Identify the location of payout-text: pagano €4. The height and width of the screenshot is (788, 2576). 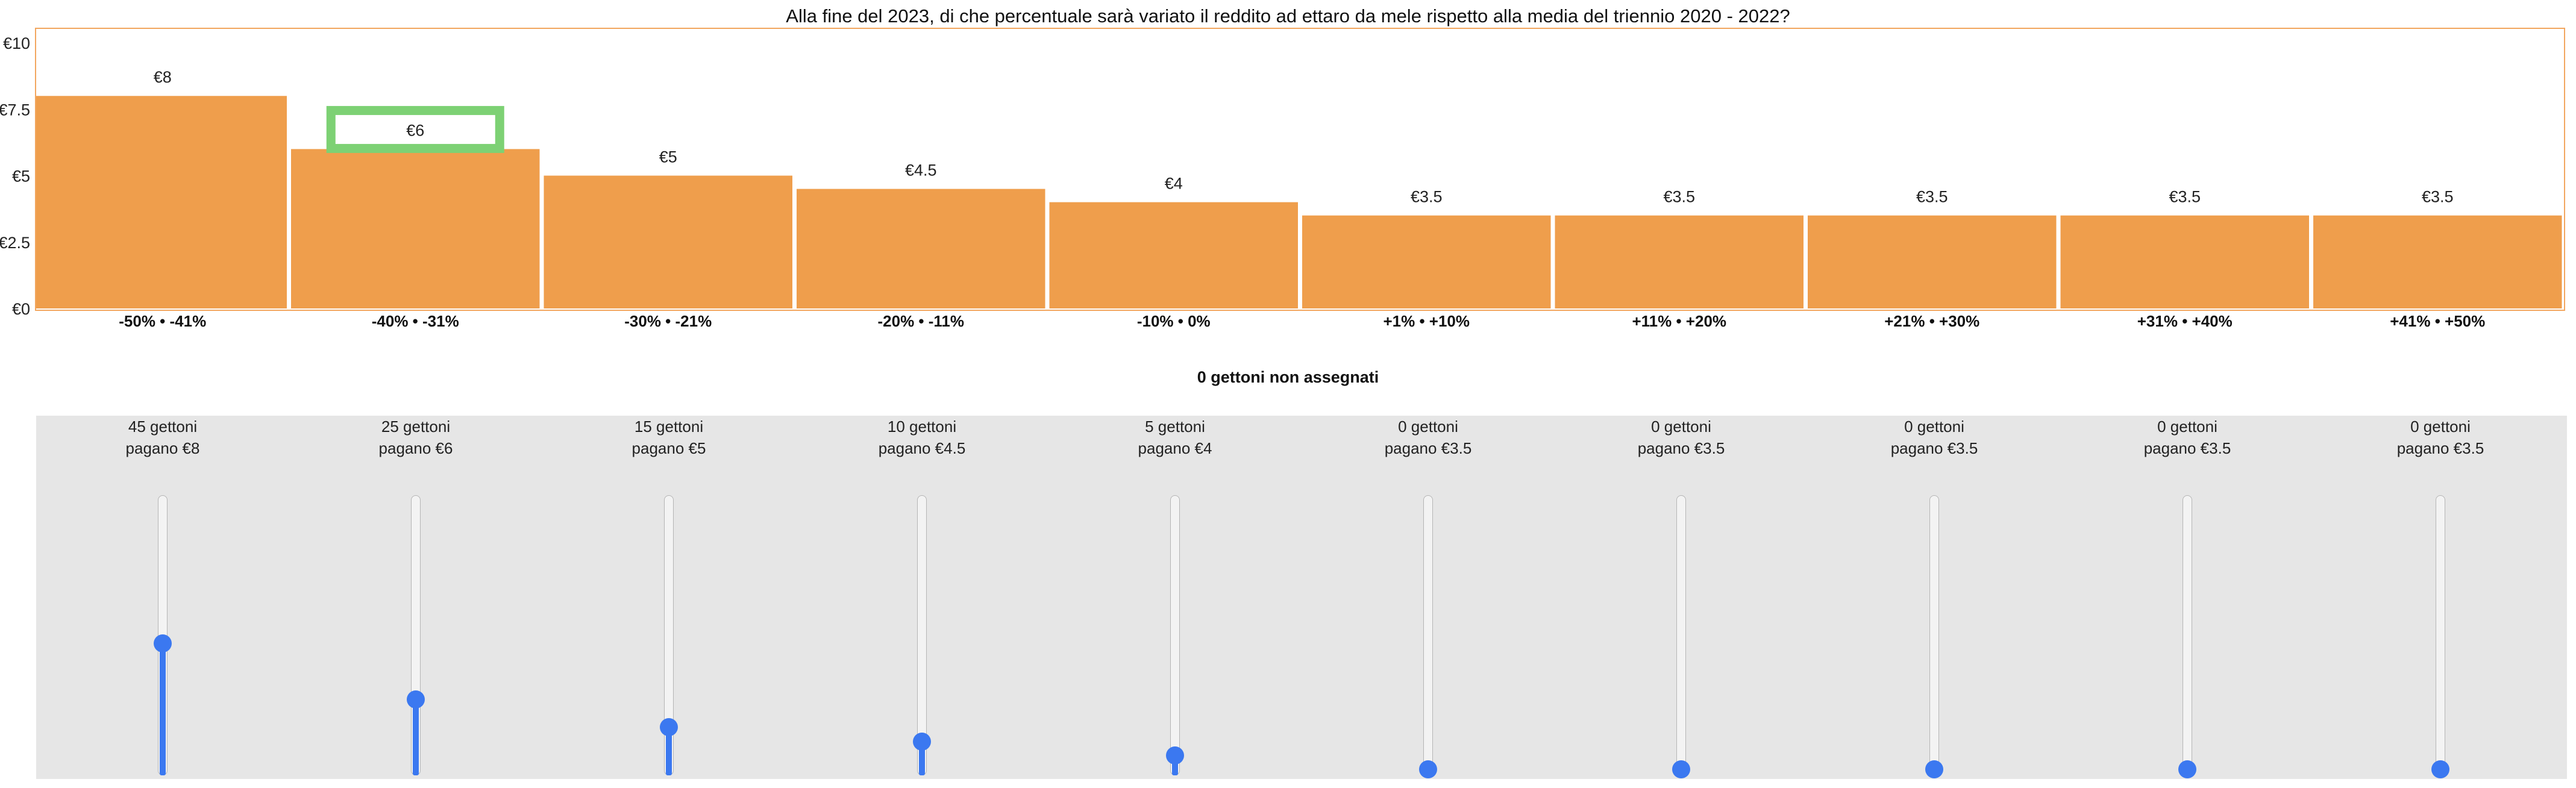
(1175, 448).